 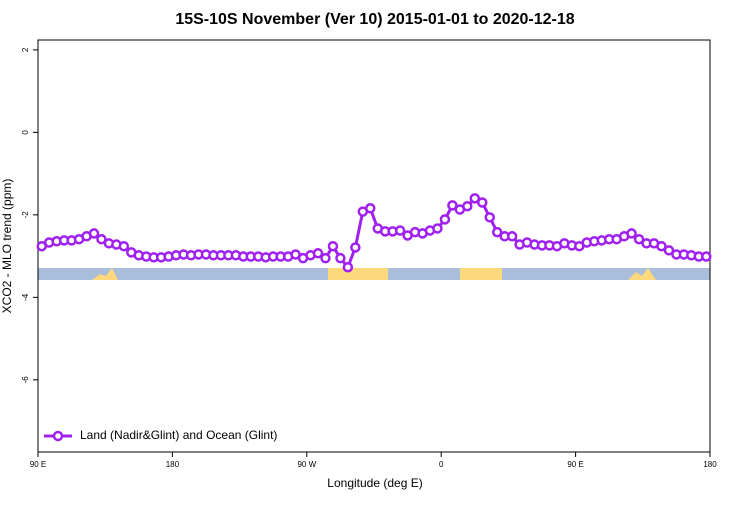 What do you see at coordinates (58, 436) in the screenshot?
I see `legend-marker` at bounding box center [58, 436].